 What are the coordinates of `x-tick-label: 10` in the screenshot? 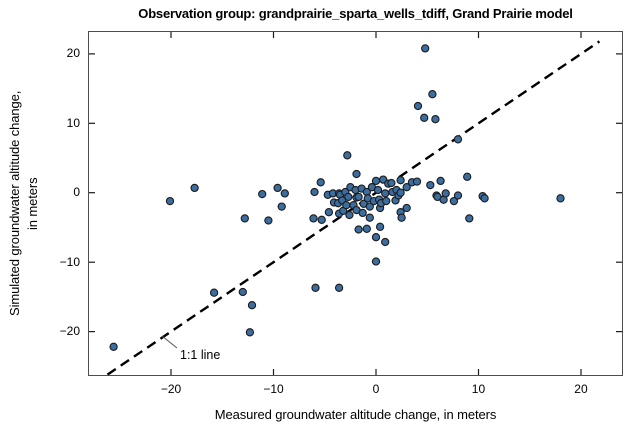 It's located at (478, 389).